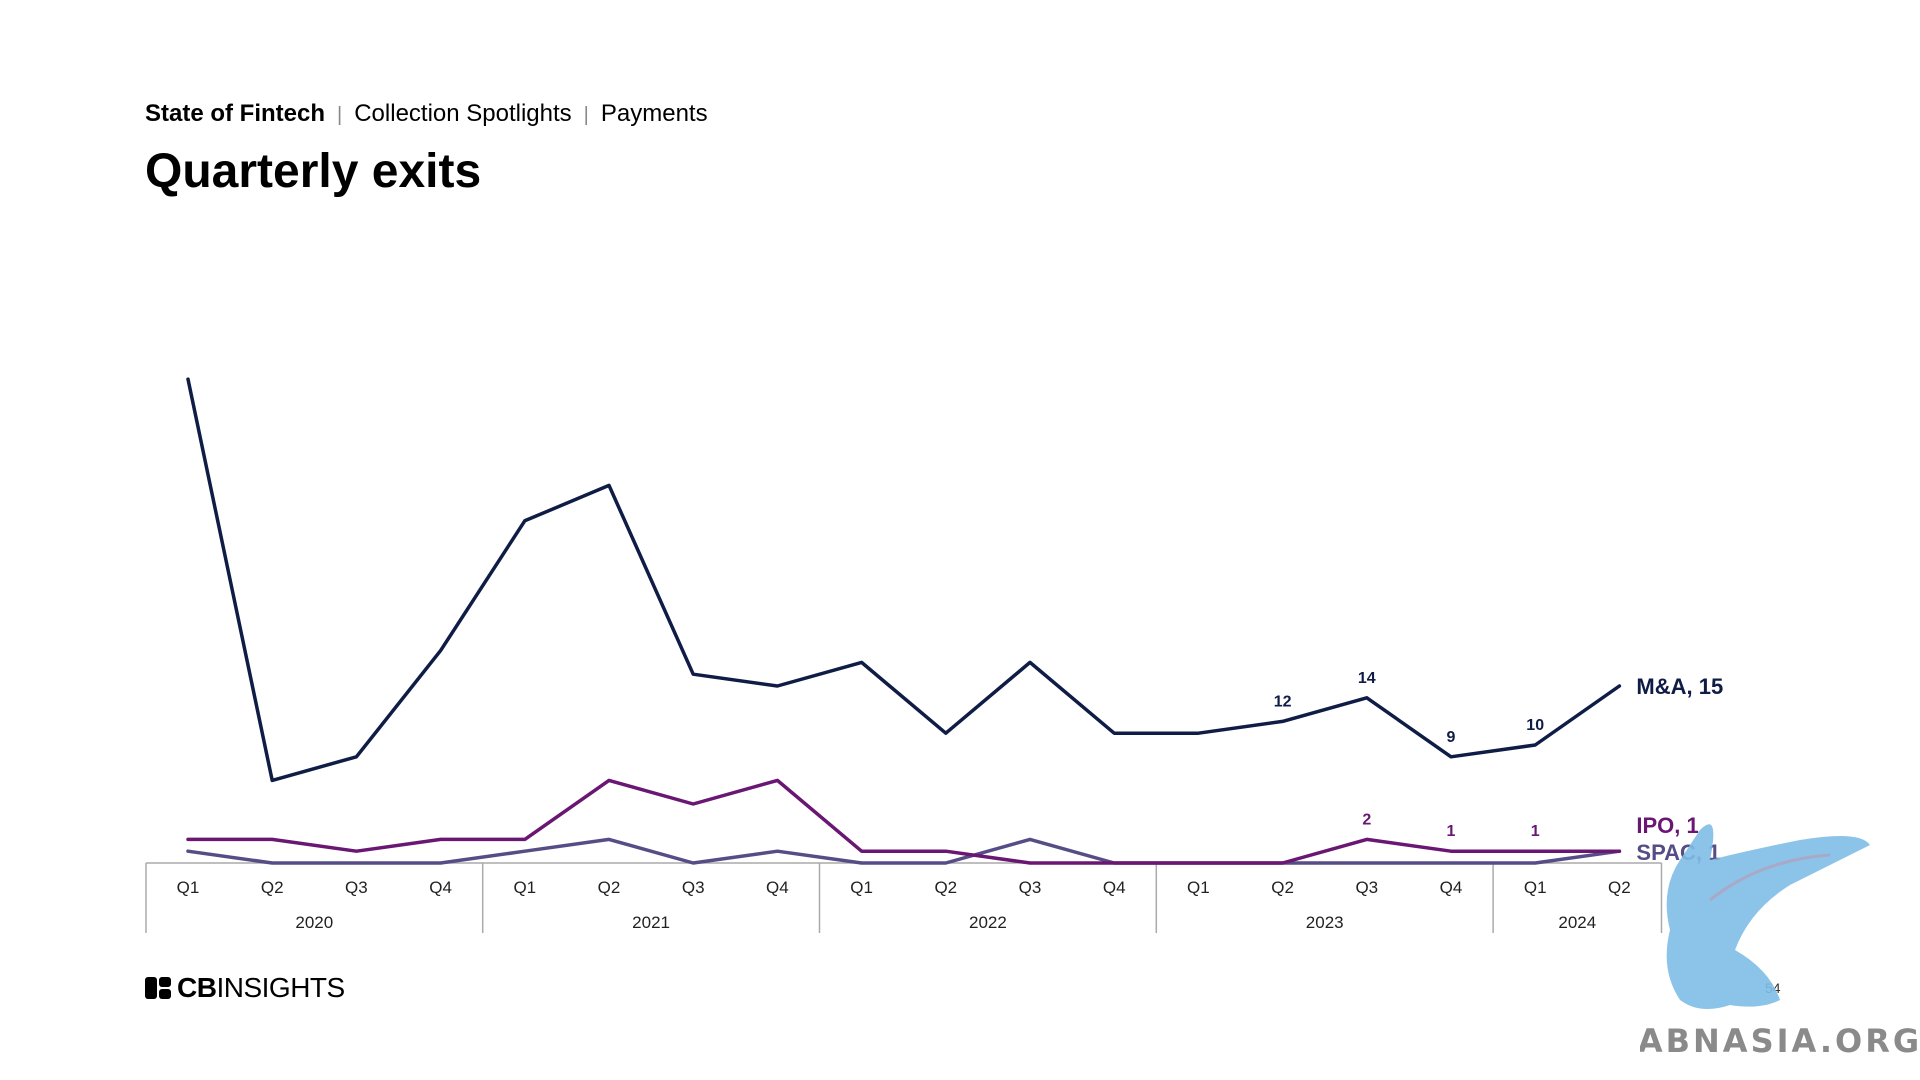 This screenshot has height=1080, width=1920. Describe the element at coordinates (1768, 916) in the screenshot. I see `griffin-watermark-icon` at that location.